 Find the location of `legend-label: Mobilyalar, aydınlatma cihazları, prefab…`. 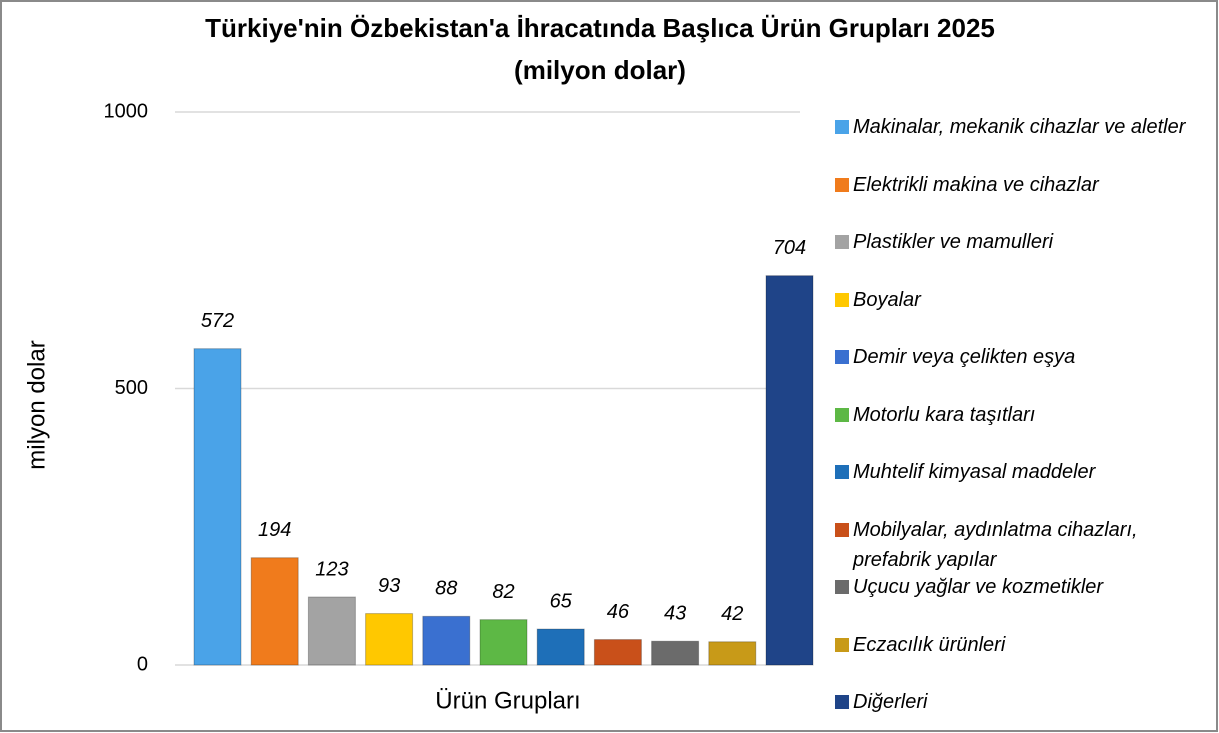

legend-label: Mobilyalar, aydınlatma cihazları, prefab… is located at coordinates (995, 544).